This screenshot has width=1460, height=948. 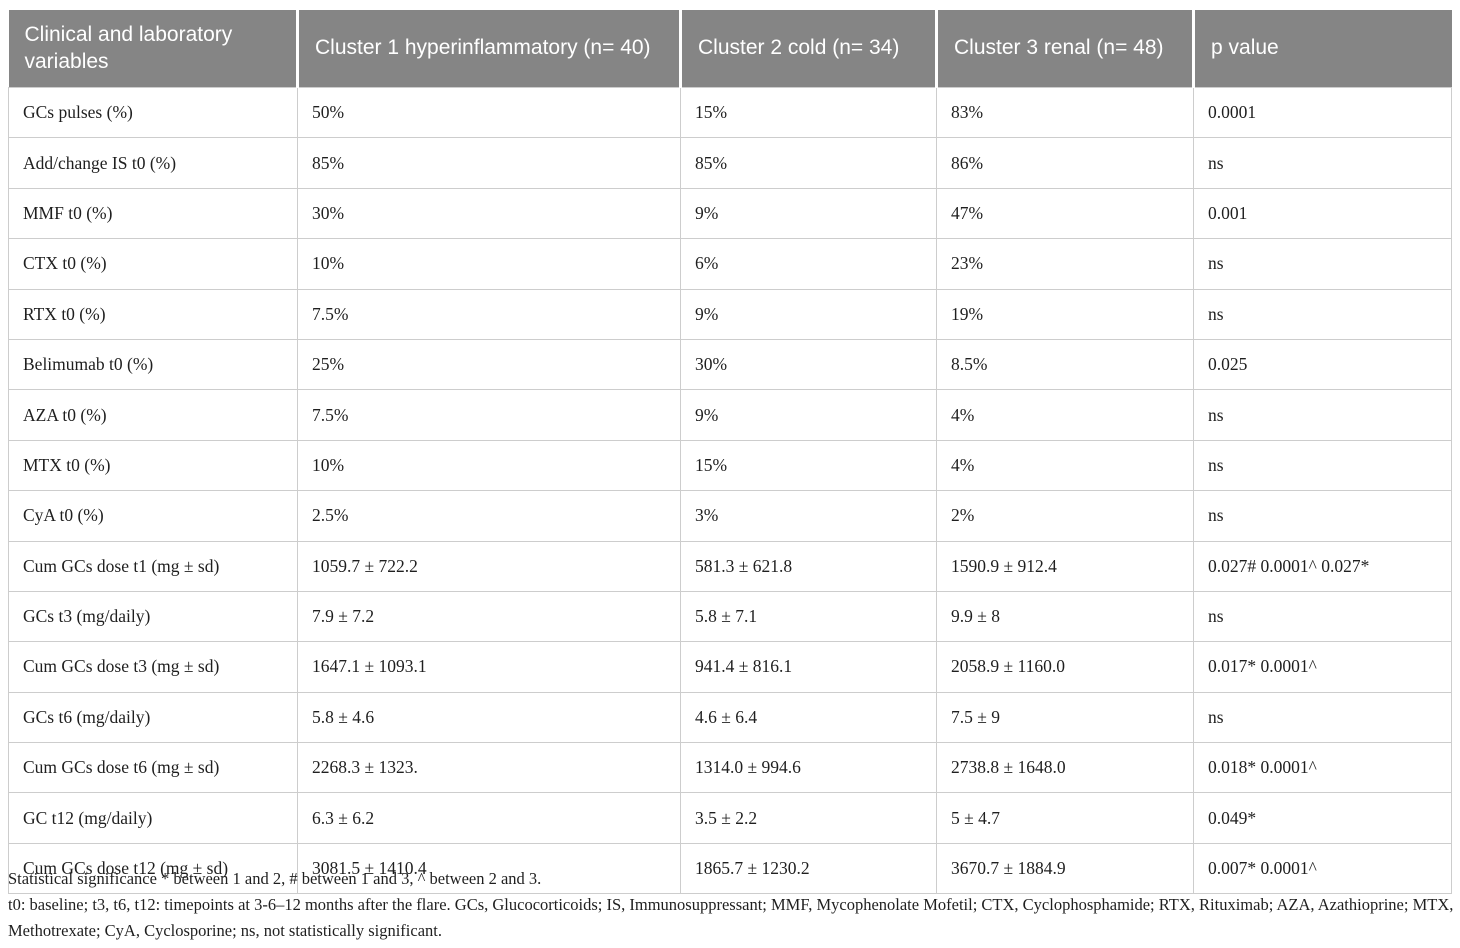 What do you see at coordinates (489, 768) in the screenshot?
I see `value-cell: 2268.3 ± 1323.` at bounding box center [489, 768].